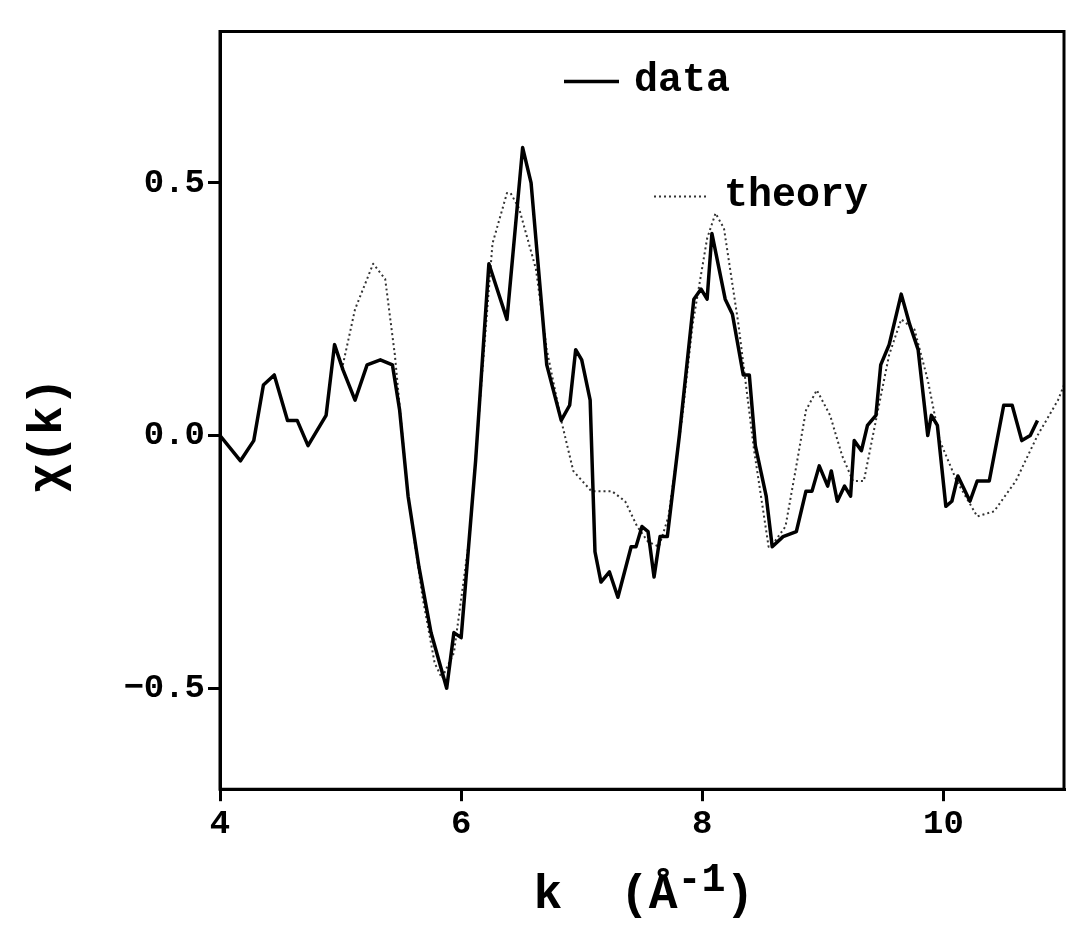 The height and width of the screenshot is (943, 1076). Describe the element at coordinates (48, 435) in the screenshot. I see `y-axis-title: χ(k)` at that location.